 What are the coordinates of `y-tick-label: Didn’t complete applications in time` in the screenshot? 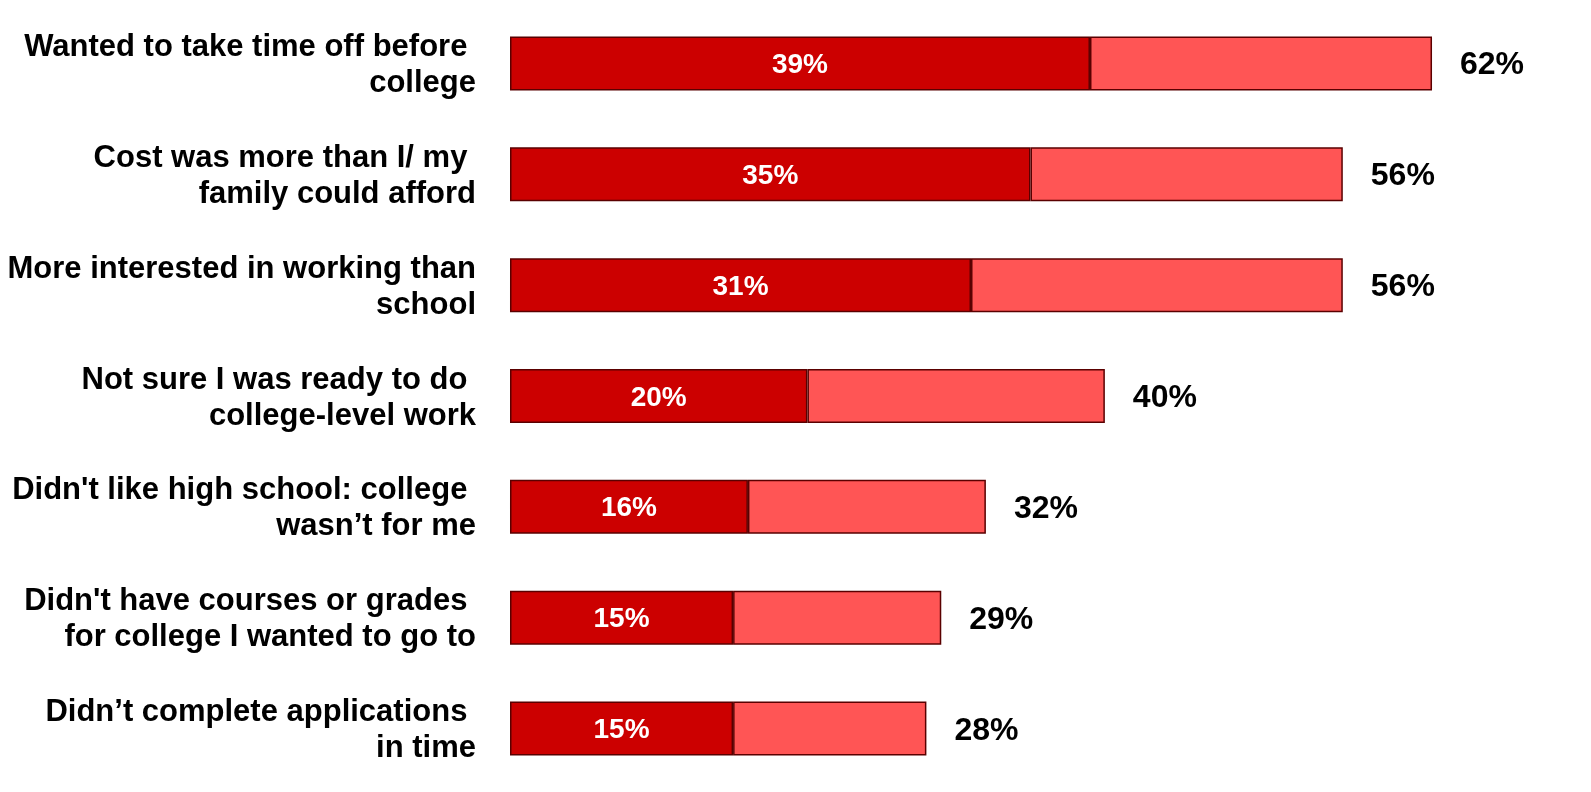 It's located at (260, 729).